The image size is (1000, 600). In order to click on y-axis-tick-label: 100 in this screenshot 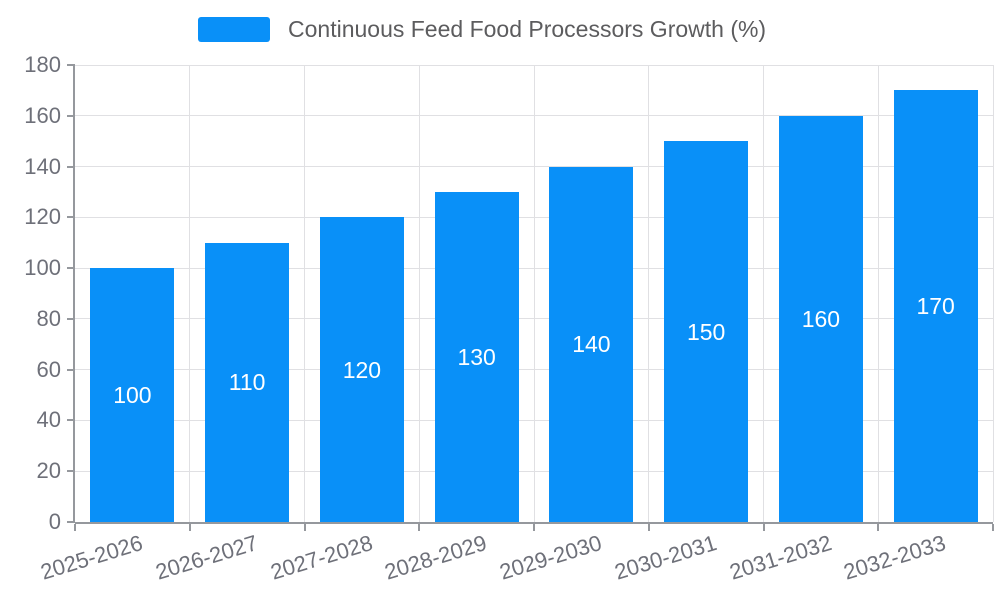, I will do `click(42, 268)`.